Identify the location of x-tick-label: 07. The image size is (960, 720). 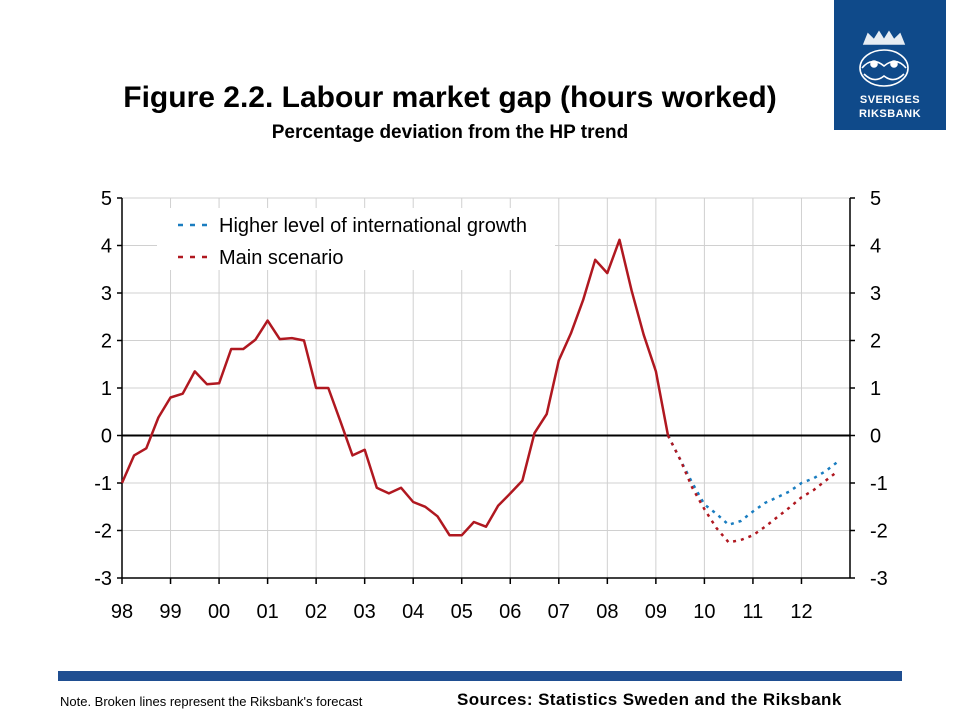
(559, 612).